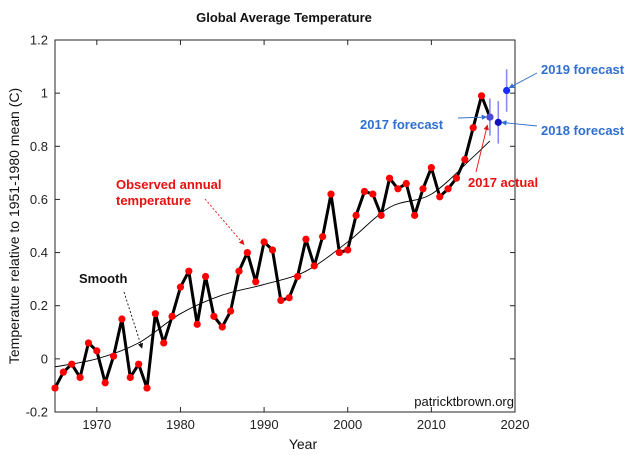 The width and height of the screenshot is (640, 455). Describe the element at coordinates (472, 117) in the screenshot. I see `annotation-2017-forecast-arrow` at that location.